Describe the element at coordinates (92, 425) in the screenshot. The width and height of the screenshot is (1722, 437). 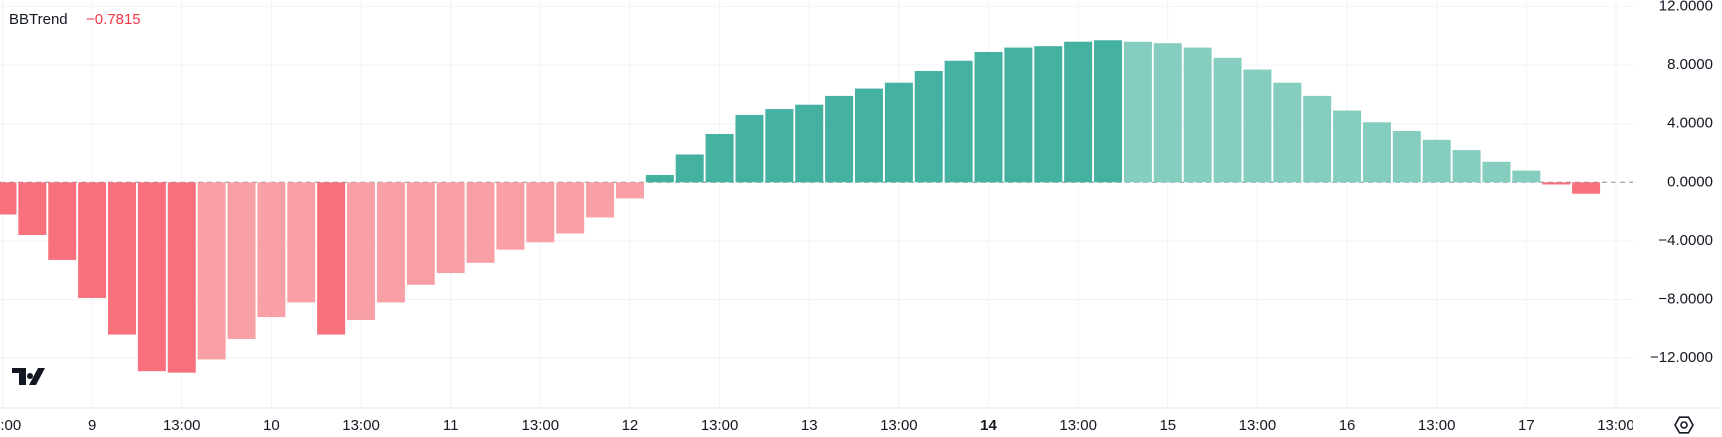
I see `x-tick-label: 9` at that location.